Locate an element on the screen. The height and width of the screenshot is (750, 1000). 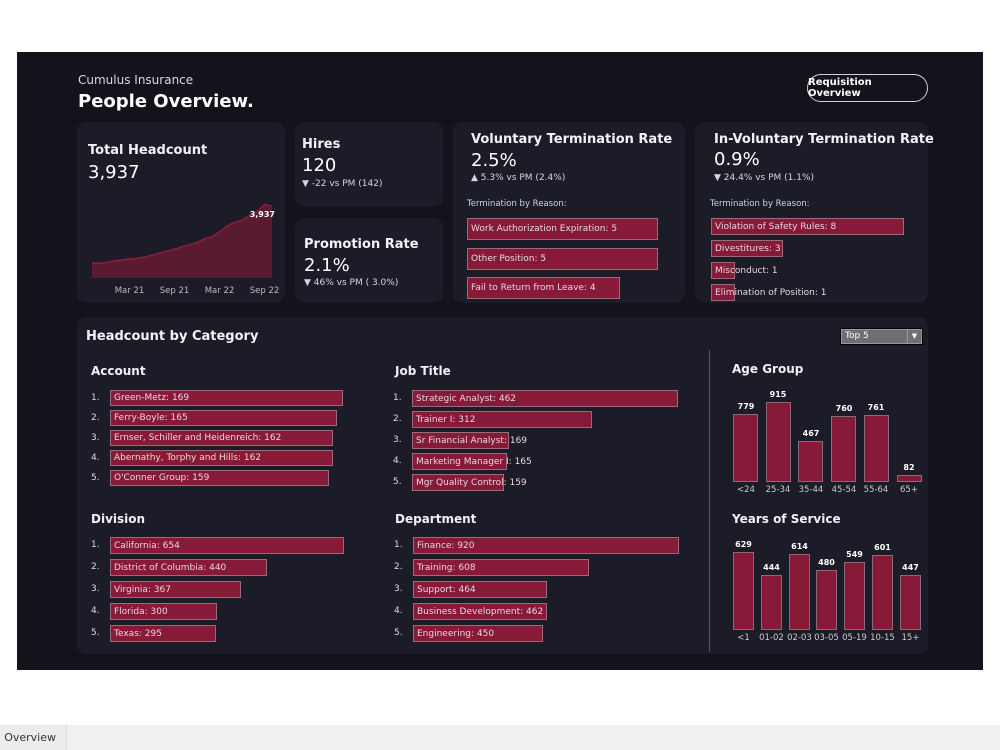
chevron-down-icon: ▼ is located at coordinates (914, 336).